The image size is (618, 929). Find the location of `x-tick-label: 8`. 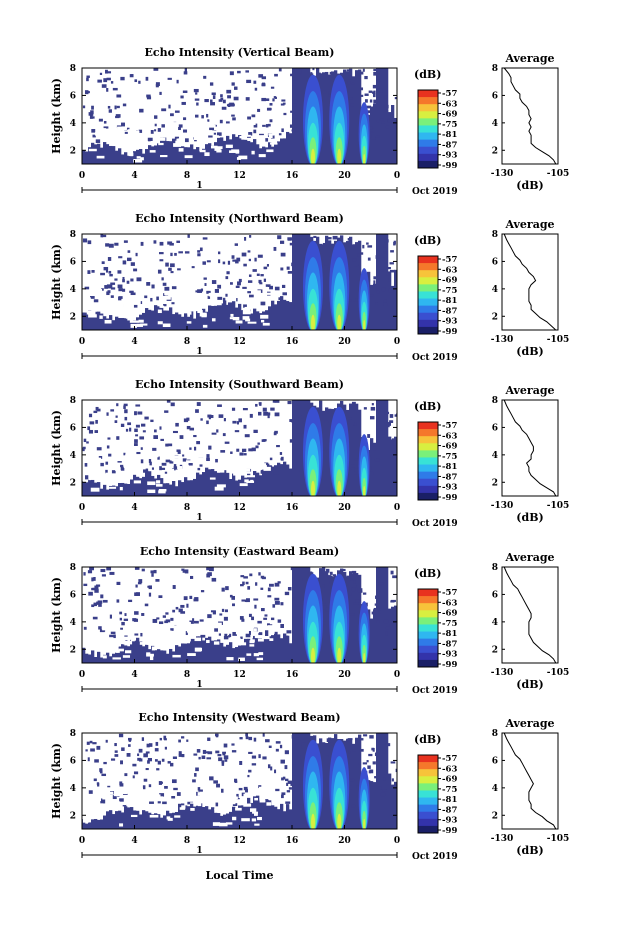

x-tick-label: 8 is located at coordinates (187, 176).